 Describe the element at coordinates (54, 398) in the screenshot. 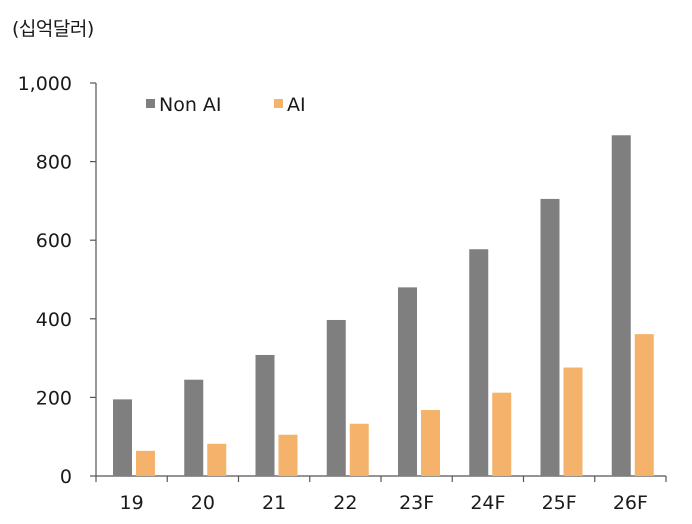

I see `y-tick-label: 200` at that location.